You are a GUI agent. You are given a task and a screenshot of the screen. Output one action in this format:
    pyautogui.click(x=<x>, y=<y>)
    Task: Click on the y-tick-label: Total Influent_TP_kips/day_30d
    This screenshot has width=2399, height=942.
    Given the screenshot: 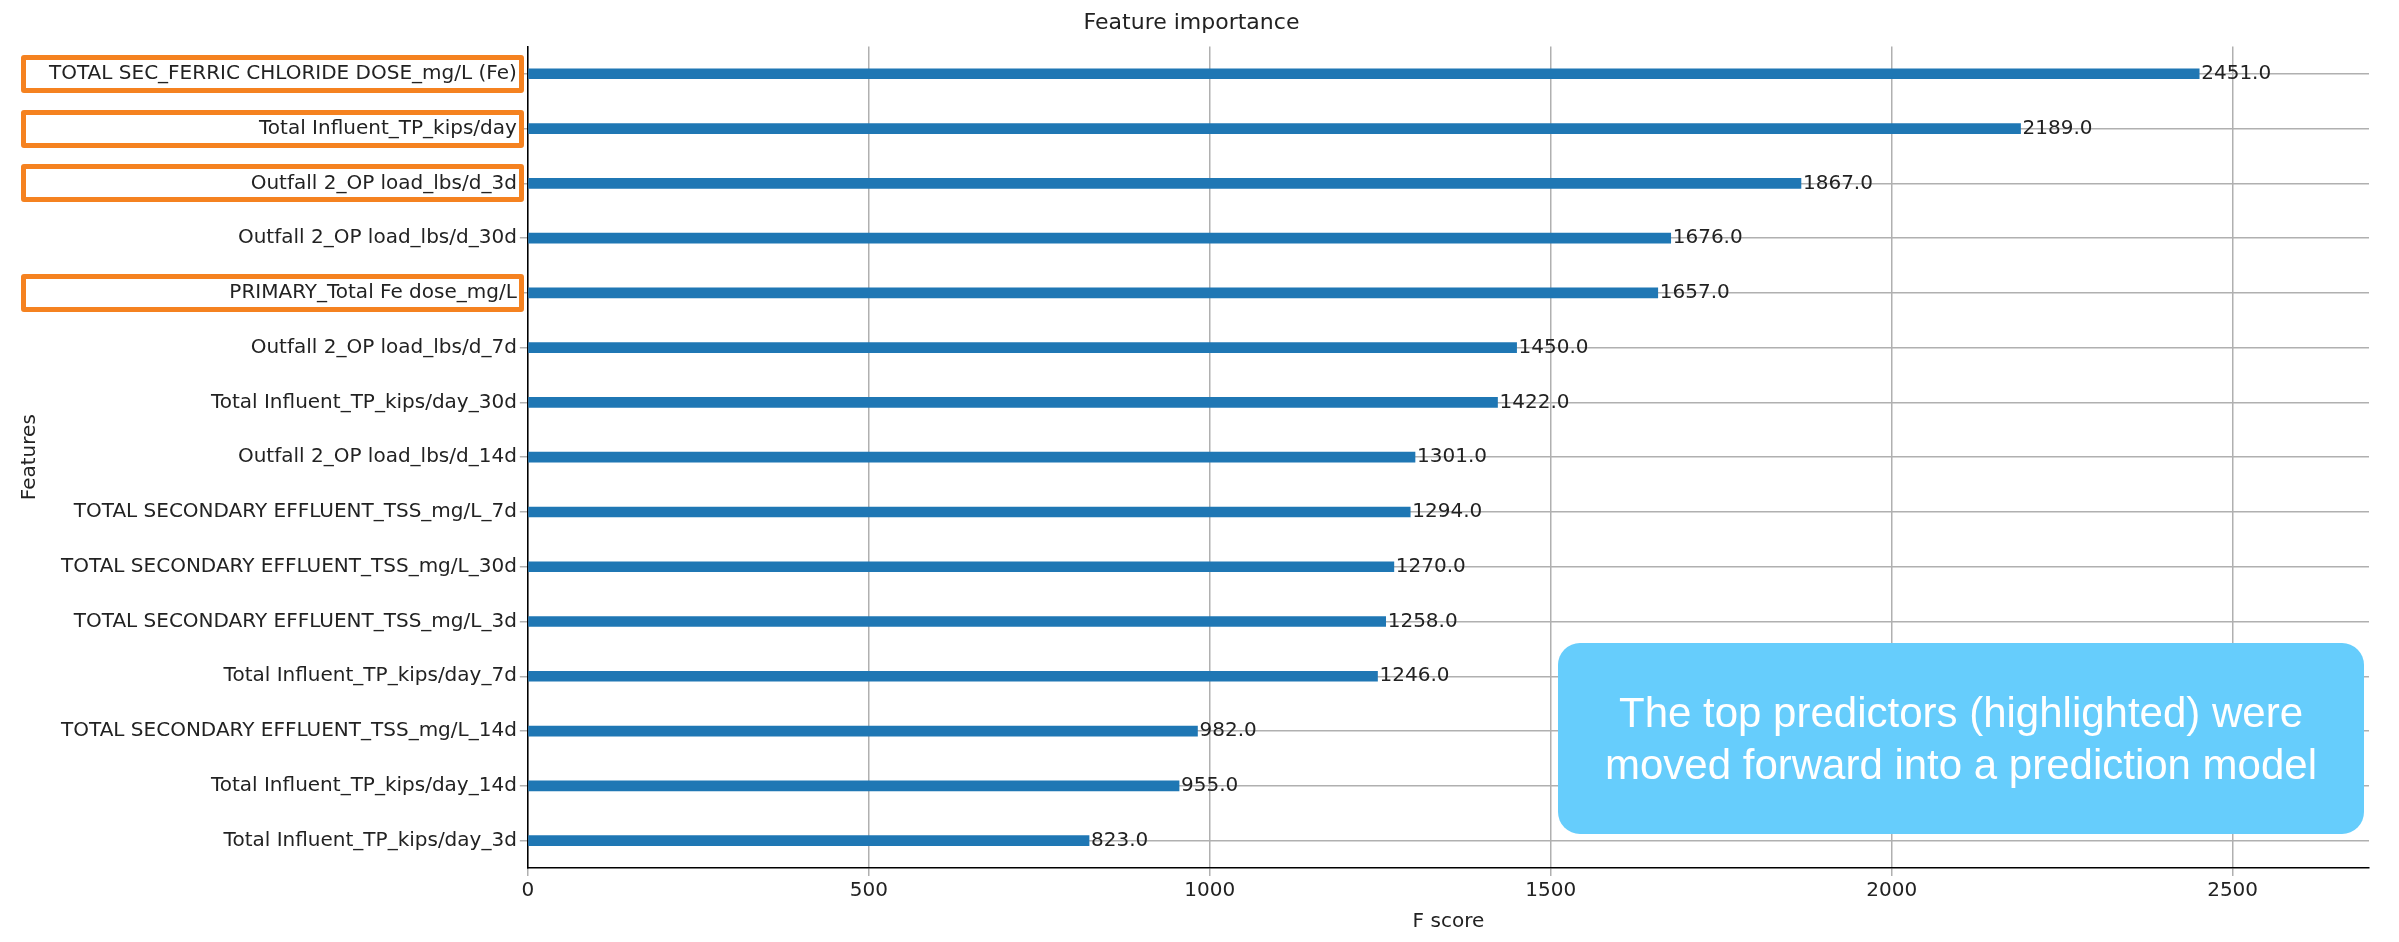 What is the action you would take?
    pyautogui.click(x=363, y=400)
    